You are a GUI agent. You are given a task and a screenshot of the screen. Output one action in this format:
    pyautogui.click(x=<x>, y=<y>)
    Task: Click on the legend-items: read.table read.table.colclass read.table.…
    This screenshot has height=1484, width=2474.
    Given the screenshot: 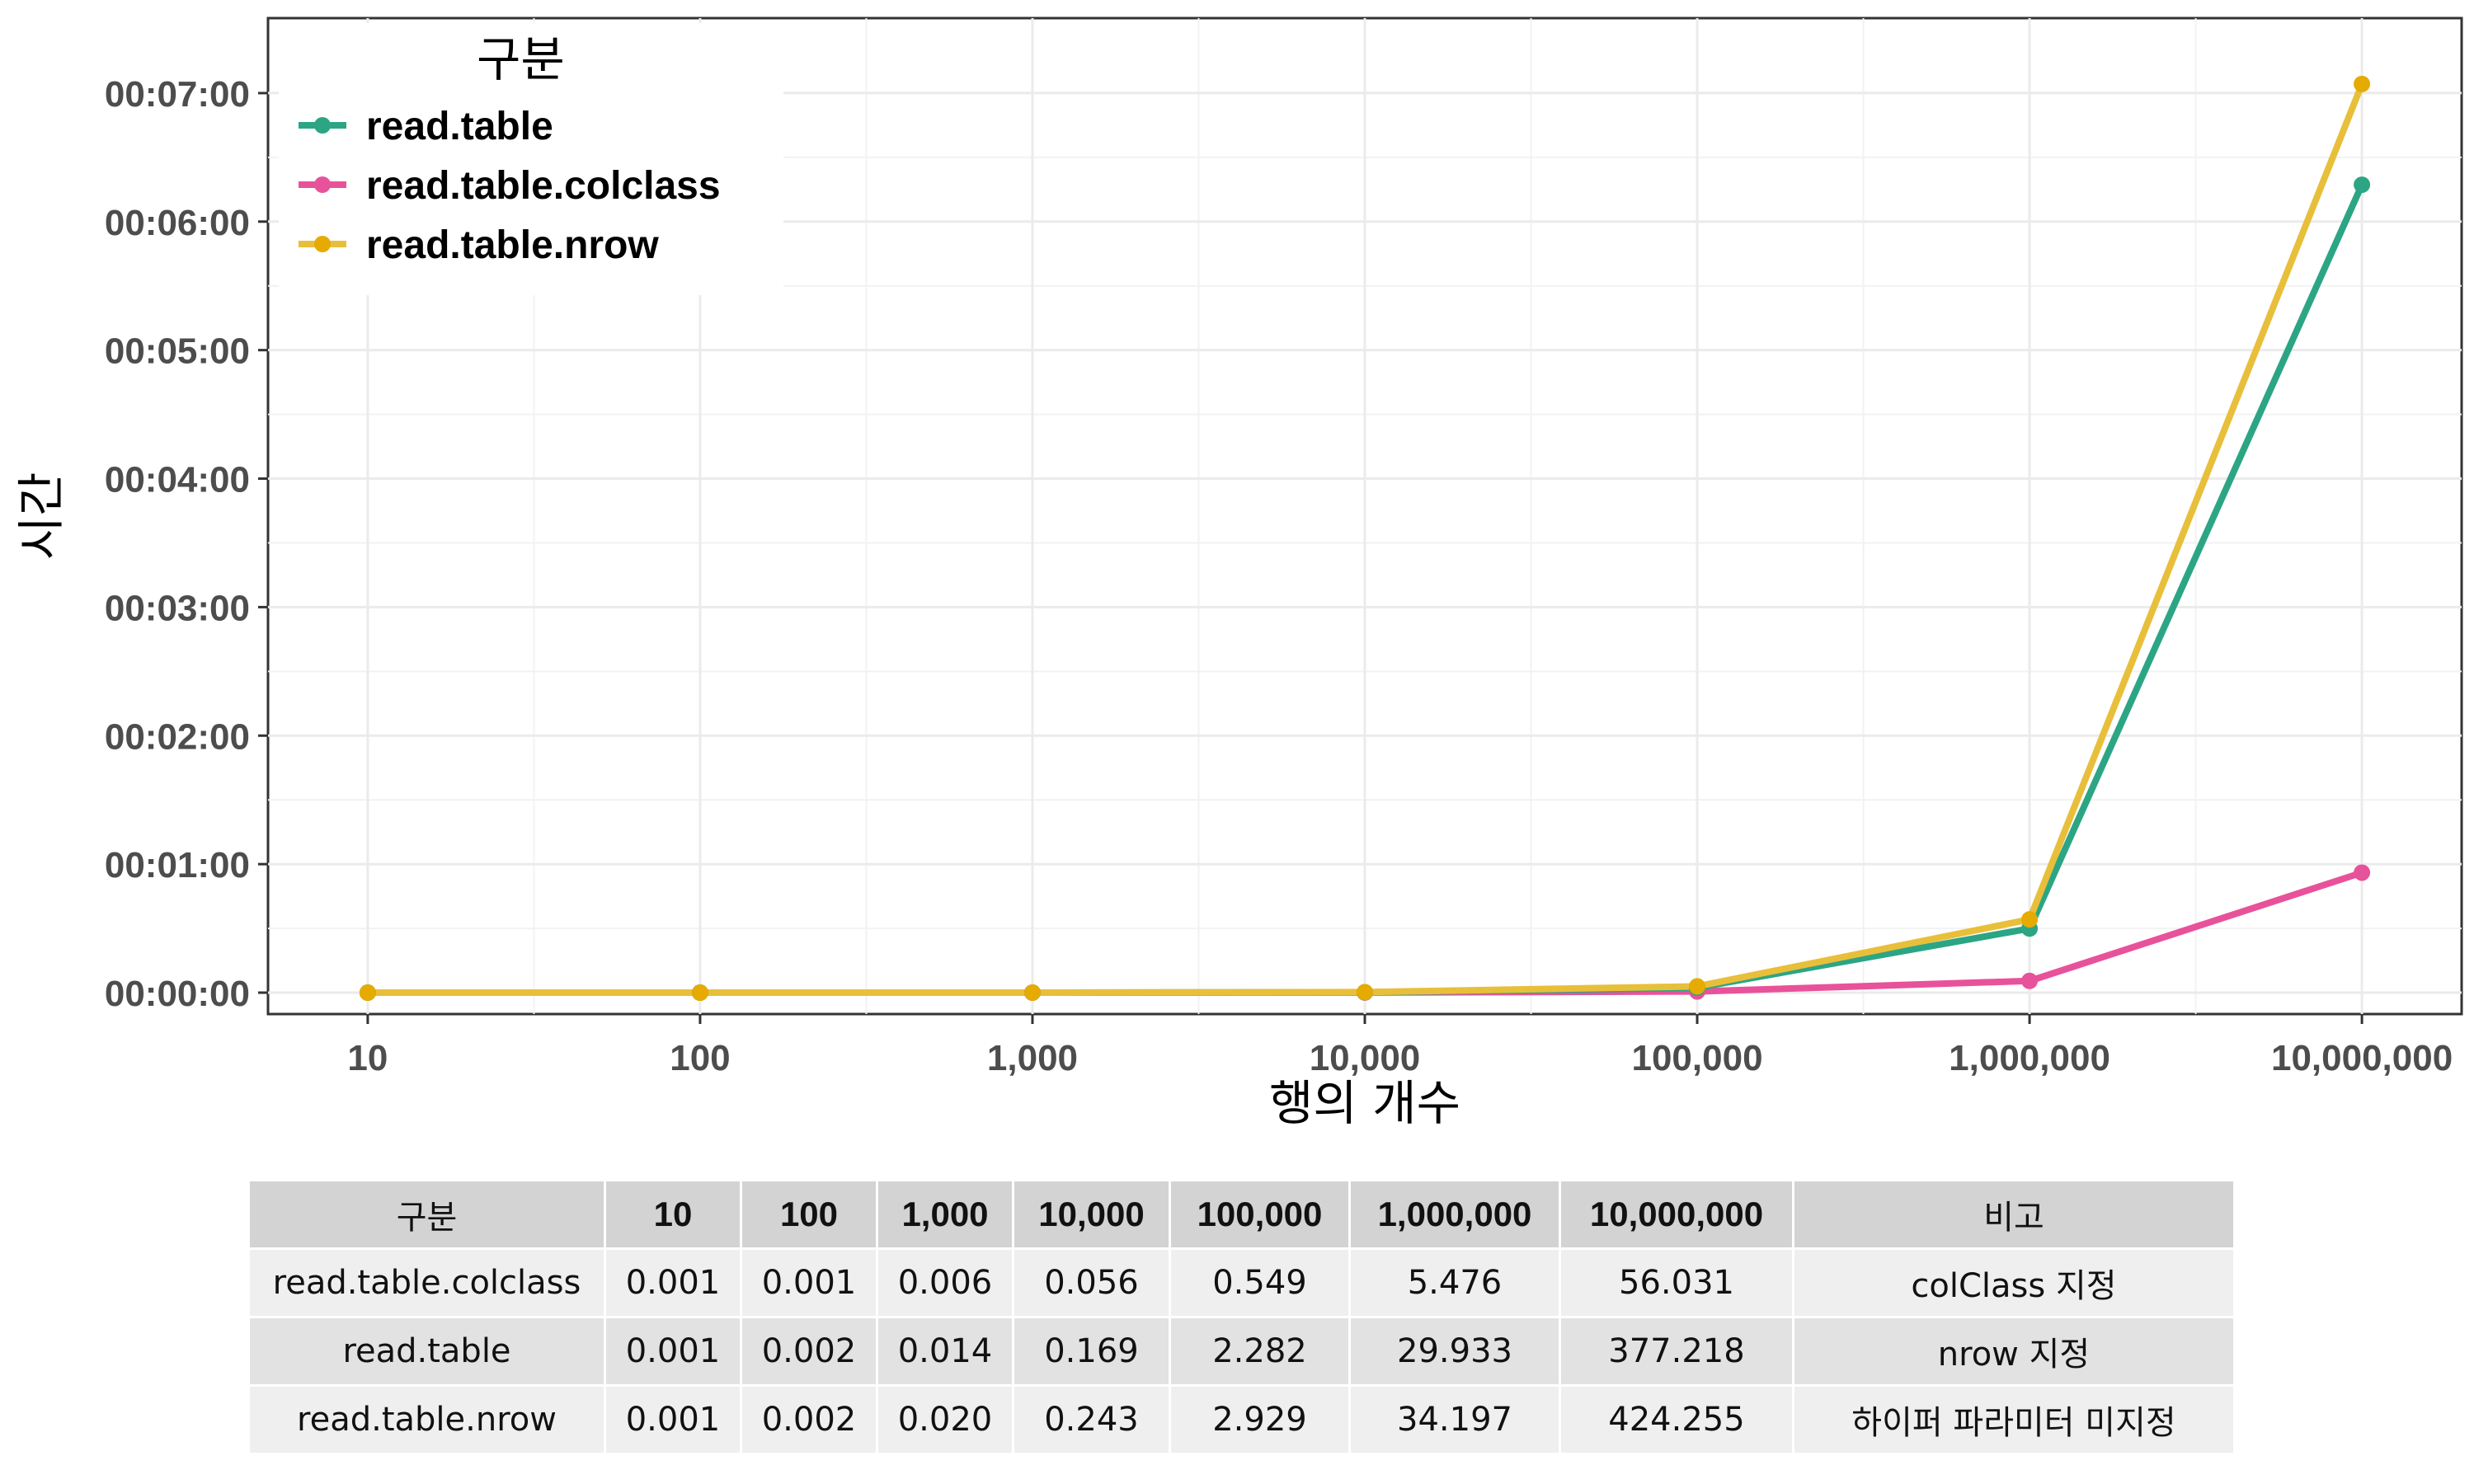 What is the action you would take?
    pyautogui.click(x=510, y=186)
    